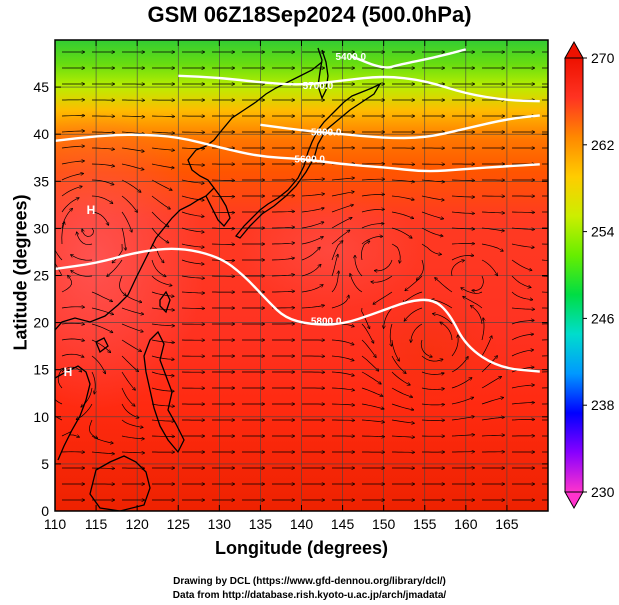 This screenshot has height=605, width=619. What do you see at coordinates (603, 232) in the screenshot?
I see `colorbar-tick-label: 254` at bounding box center [603, 232].